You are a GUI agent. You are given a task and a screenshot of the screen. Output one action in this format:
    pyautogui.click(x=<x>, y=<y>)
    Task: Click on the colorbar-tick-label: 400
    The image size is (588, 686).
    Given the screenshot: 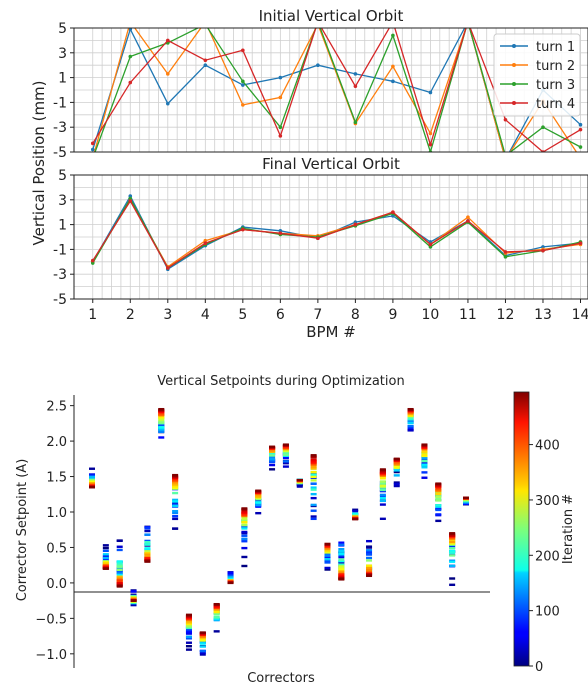 What is the action you would take?
    pyautogui.click(x=547, y=446)
    